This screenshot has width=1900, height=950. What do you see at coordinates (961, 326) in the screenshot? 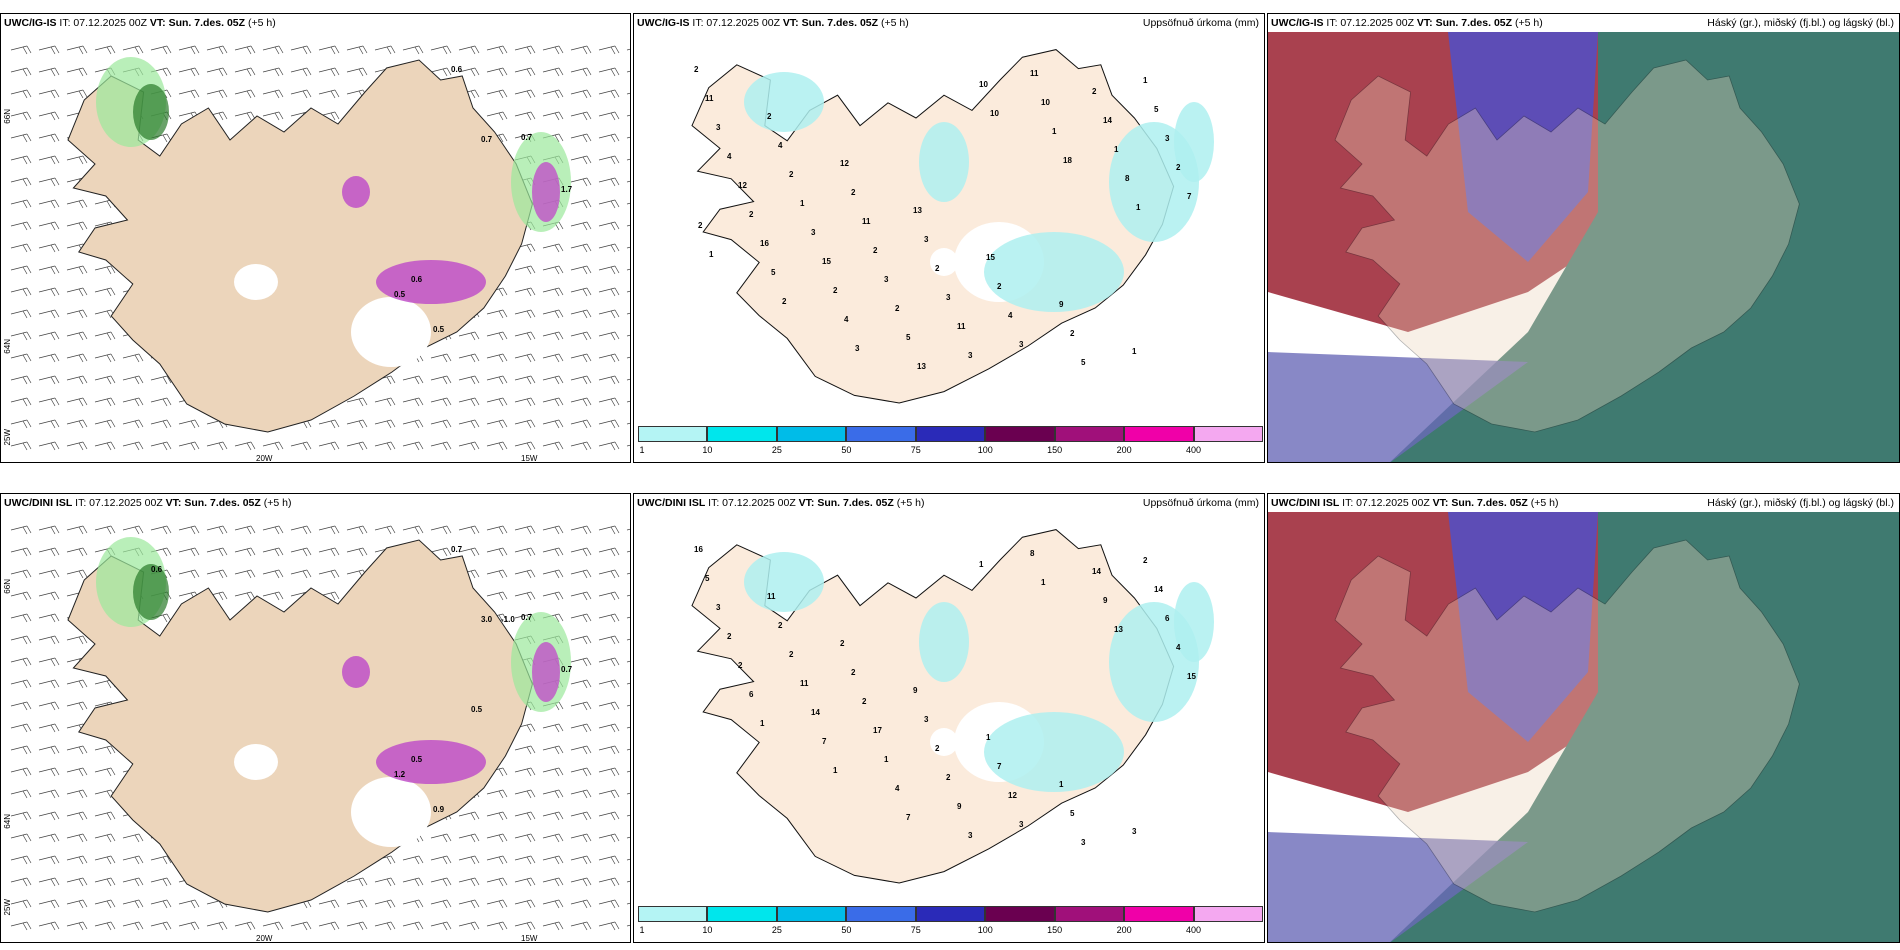
I see `precip-label: 11` at bounding box center [961, 326].